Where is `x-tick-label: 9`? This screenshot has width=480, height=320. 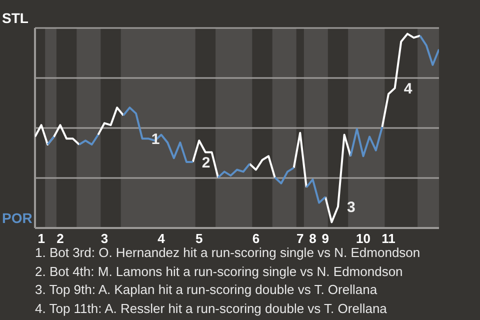 x-tick-label: 9 is located at coordinates (325, 238).